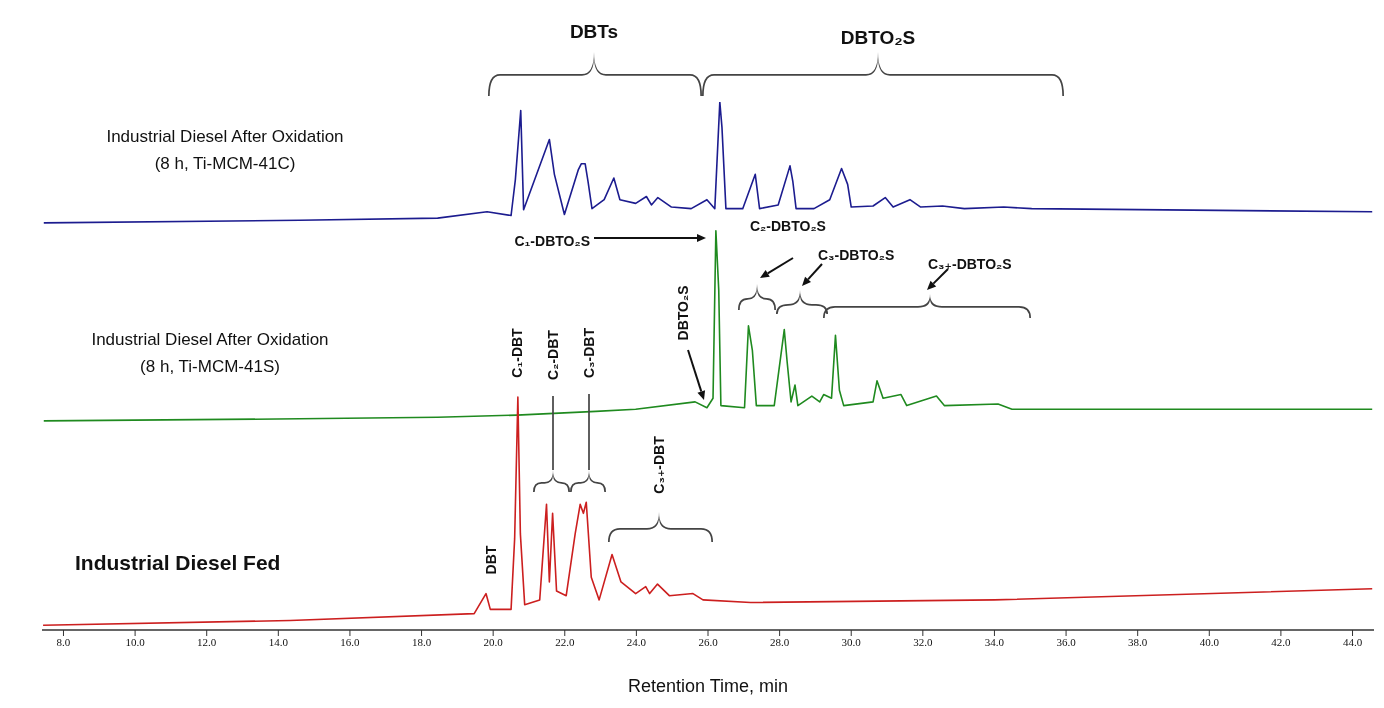 The width and height of the screenshot is (1384, 708). I want to click on x-tick-label: 44.0, so click(1352, 641).